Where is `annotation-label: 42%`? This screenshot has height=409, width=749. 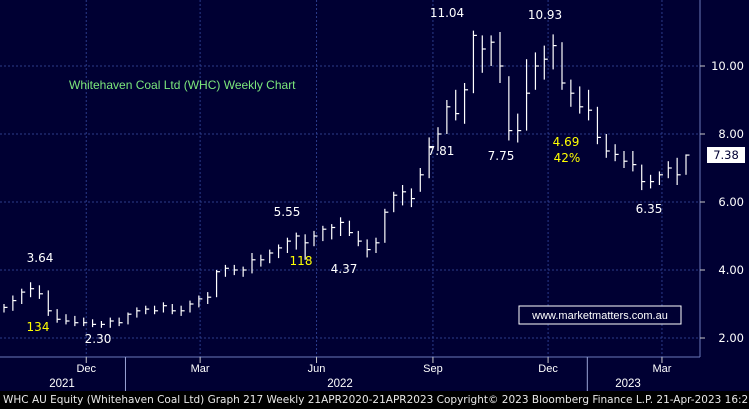
annotation-label: 42% is located at coordinates (567, 158).